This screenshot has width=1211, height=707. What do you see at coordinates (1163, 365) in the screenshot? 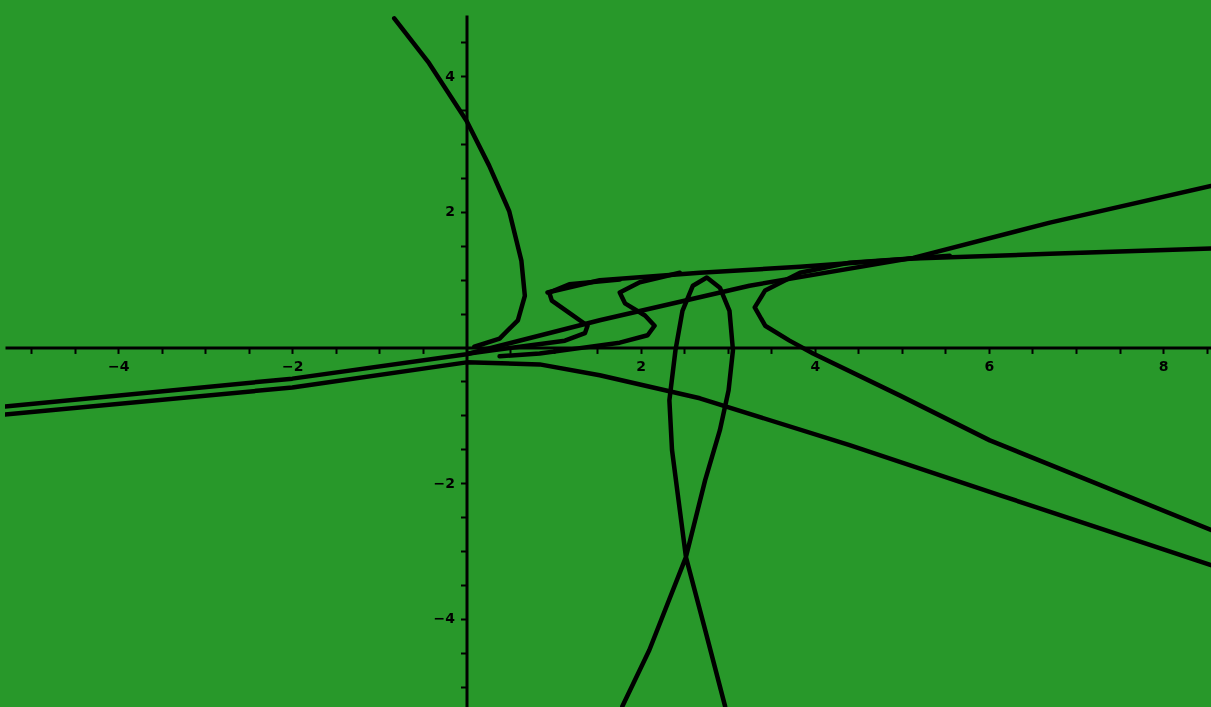
I see `x-tick-label: 8` at bounding box center [1163, 365].